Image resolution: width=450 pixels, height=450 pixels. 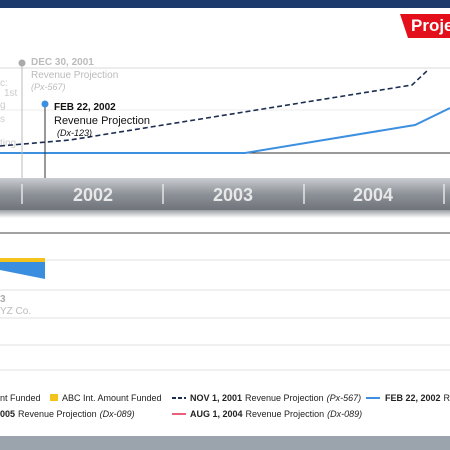 What do you see at coordinates (7, 414) in the screenshot?
I see `legend-date: 005` at bounding box center [7, 414].